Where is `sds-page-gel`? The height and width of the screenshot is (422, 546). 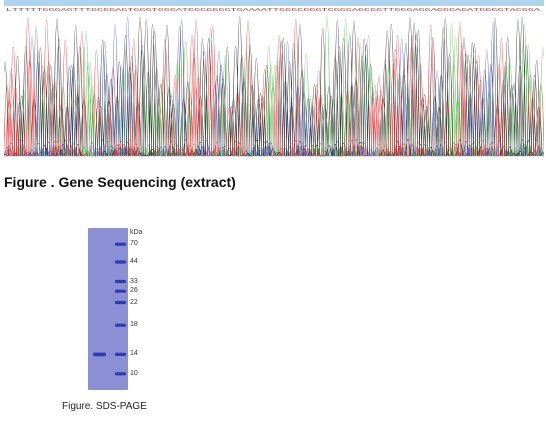
sds-page-gel is located at coordinates (108, 309).